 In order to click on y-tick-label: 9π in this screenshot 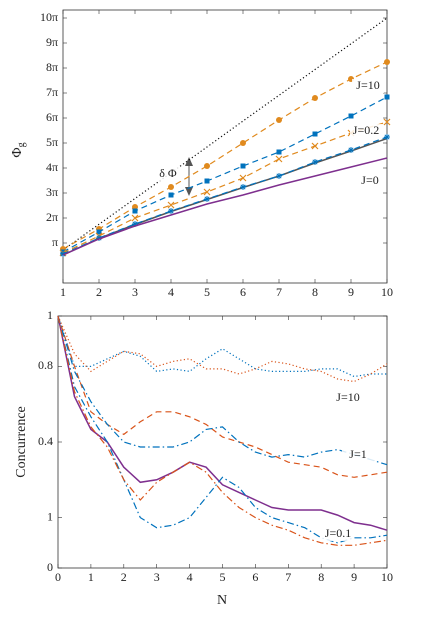, I will do `click(52, 42)`.